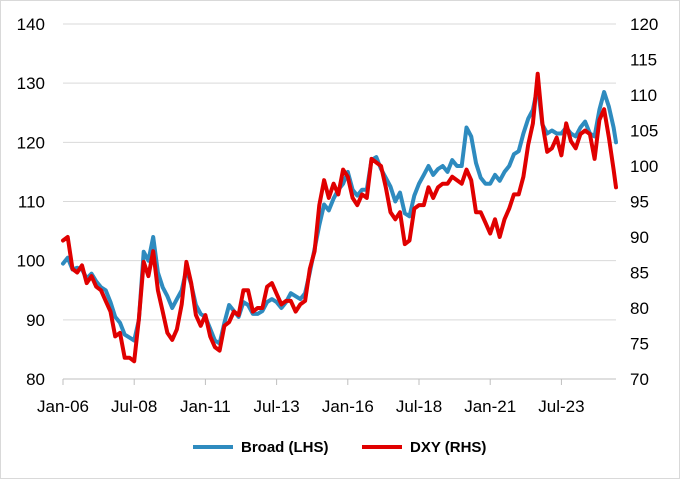  I want to click on legend-broad-label: Broad (LHS), so click(285, 447).